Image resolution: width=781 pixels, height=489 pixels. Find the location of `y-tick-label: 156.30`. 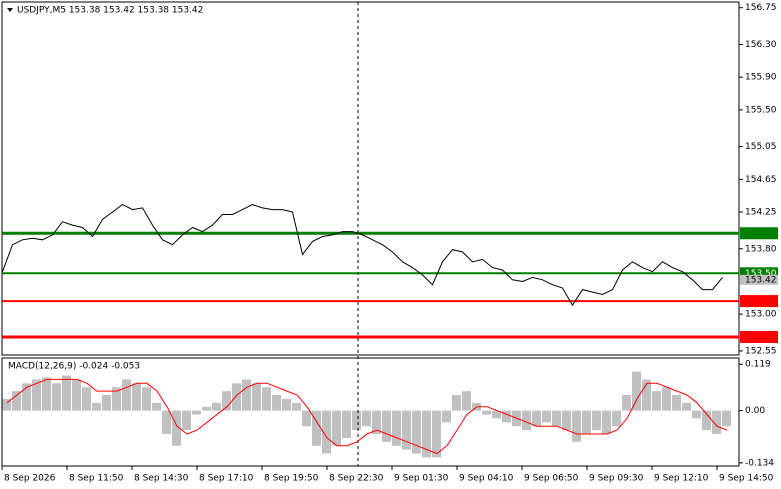

y-tick-label: 156.30 is located at coordinates (761, 45).